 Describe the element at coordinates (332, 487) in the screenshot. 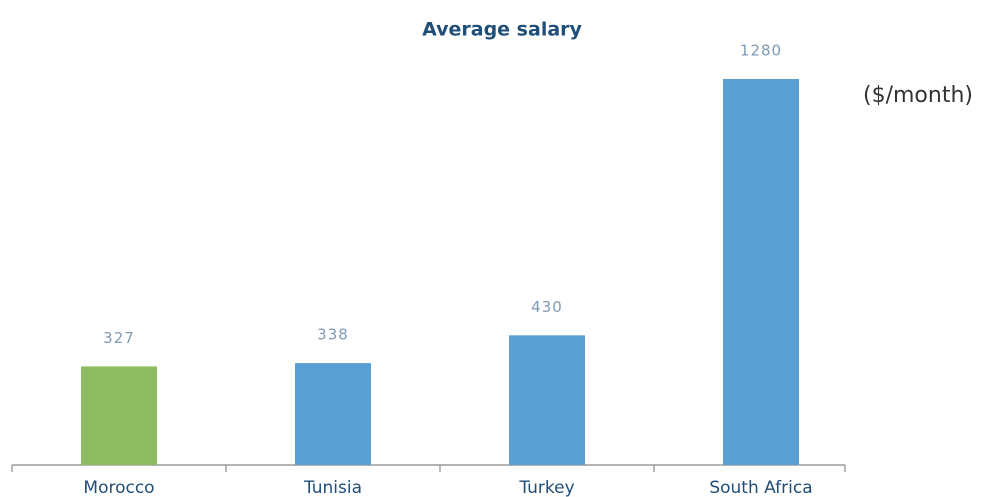

I see `x-tick-label: Tunisia` at that location.